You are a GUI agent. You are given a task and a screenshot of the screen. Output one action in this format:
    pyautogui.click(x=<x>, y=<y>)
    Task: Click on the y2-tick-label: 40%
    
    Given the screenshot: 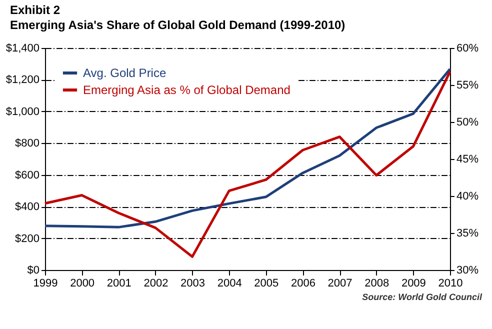 What is the action you would take?
    pyautogui.click(x=467, y=196)
    